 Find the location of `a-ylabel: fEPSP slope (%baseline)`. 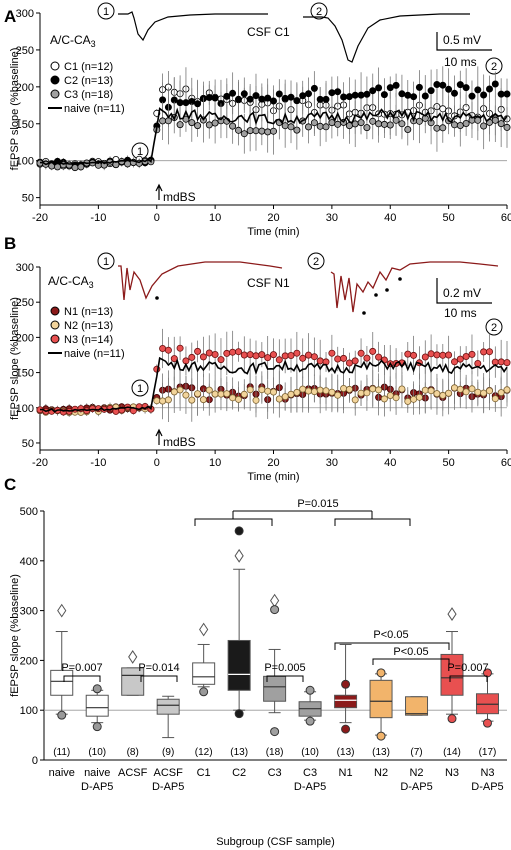

a-ylabel: fEPSP slope (%baseline) is located at coordinates (15, 109).